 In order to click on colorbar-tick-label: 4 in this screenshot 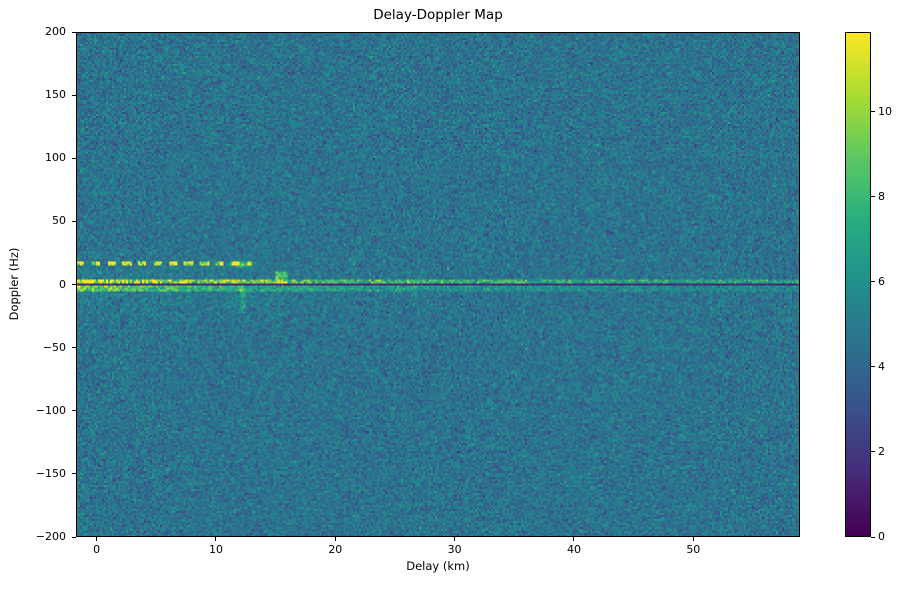, I will do `click(881, 366)`.